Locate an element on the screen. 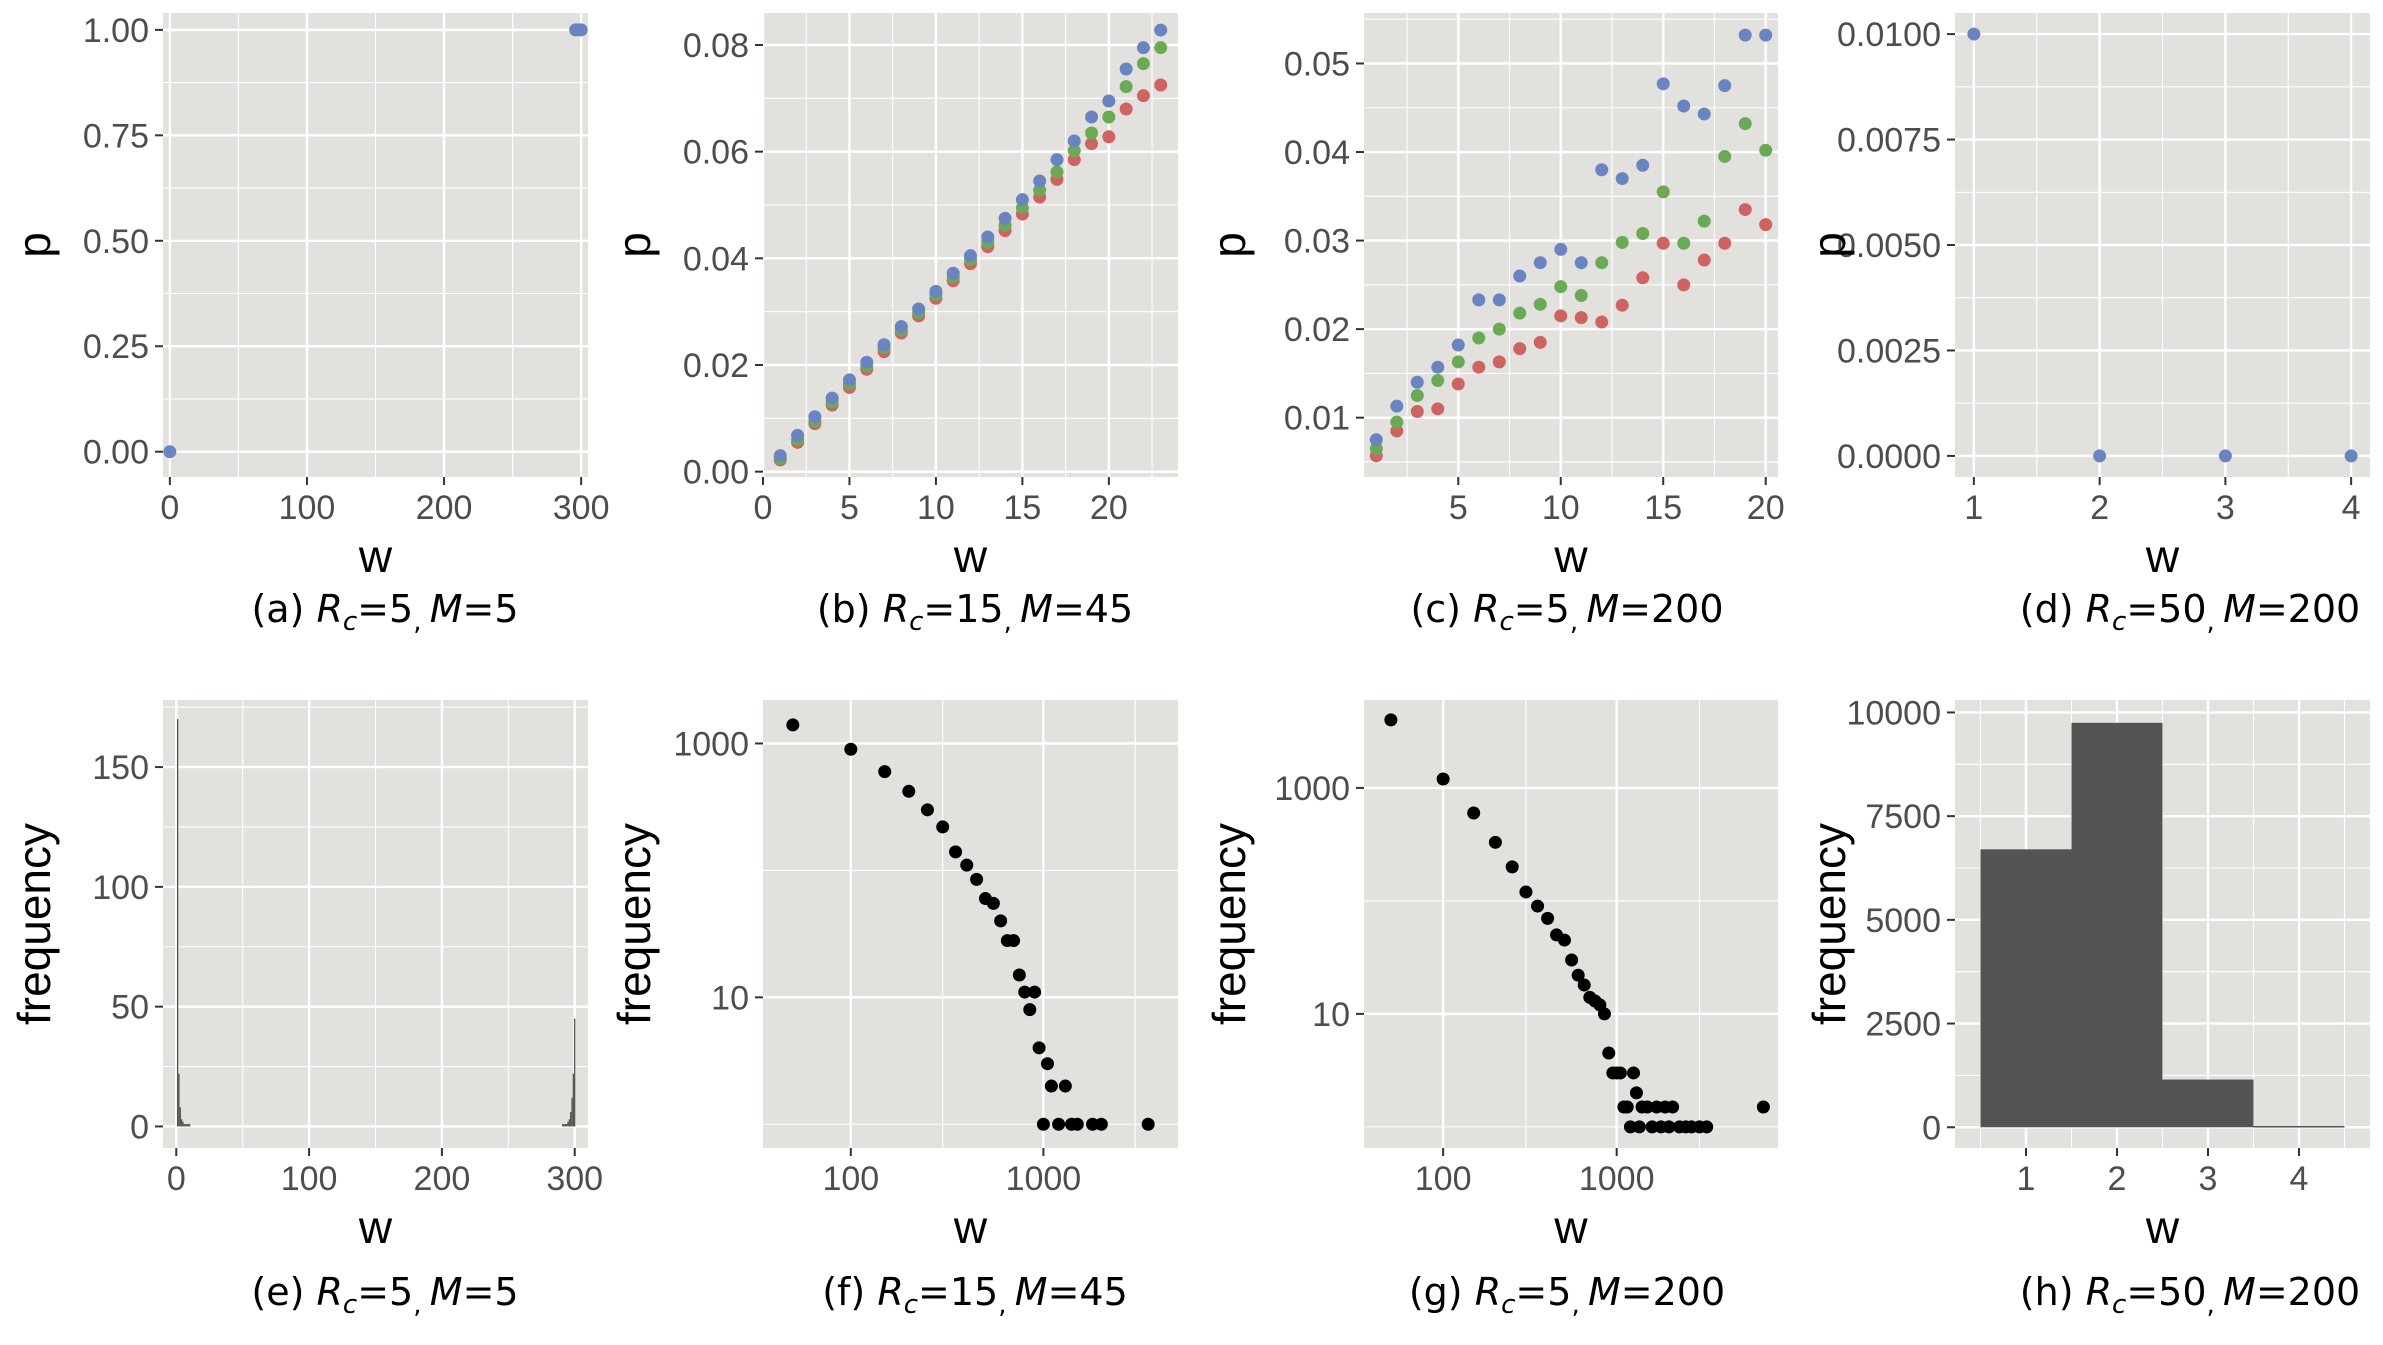 The image size is (2383, 1345). caption-prefix: (f) is located at coordinates (849, 1292).